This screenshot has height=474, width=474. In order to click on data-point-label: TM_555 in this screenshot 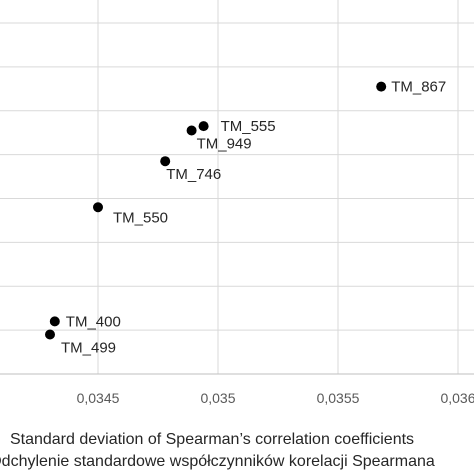, I will do `click(248, 126)`.